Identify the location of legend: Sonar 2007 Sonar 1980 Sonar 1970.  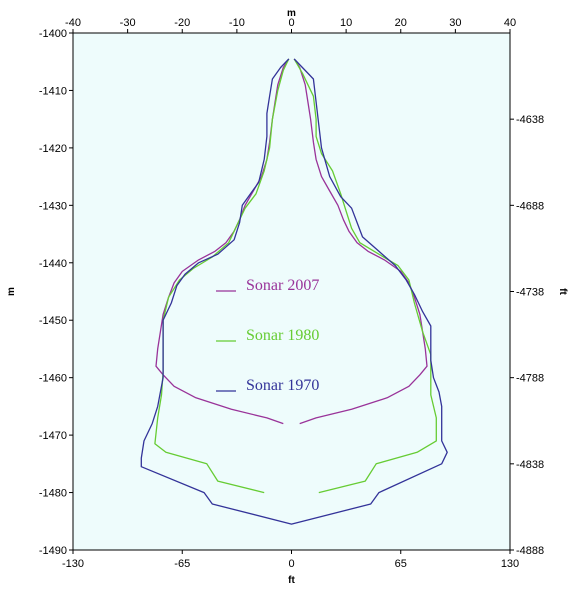
(267, 335).